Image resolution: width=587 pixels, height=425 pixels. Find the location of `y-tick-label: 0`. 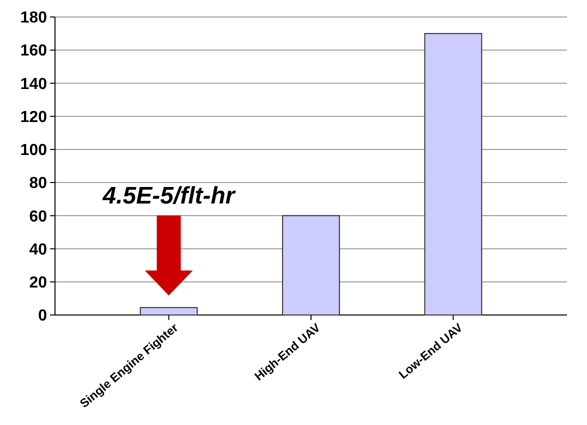

y-tick-label: 0 is located at coordinates (43, 316).